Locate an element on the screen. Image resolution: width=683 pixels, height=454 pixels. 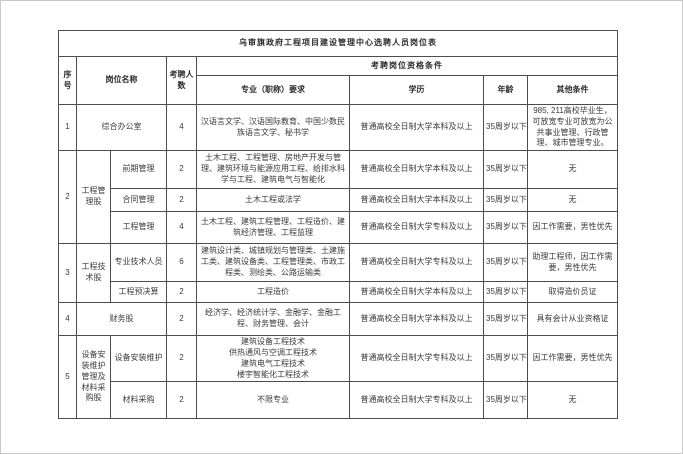
cell-other: 助理工程师，因工作需要，男性优先 is located at coordinates (572, 263).